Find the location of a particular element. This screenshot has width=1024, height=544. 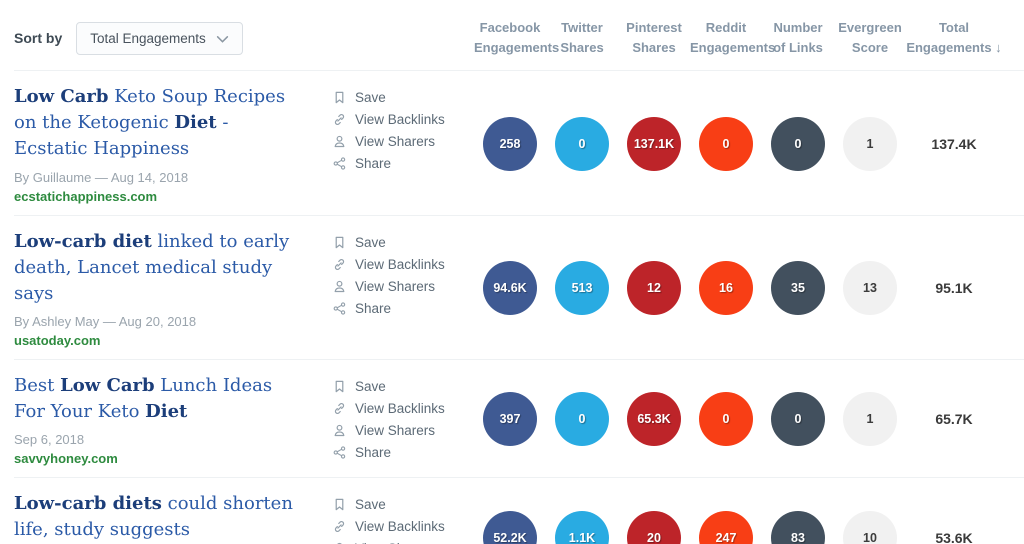

links-count-badge: 35 is located at coordinates (798, 288).